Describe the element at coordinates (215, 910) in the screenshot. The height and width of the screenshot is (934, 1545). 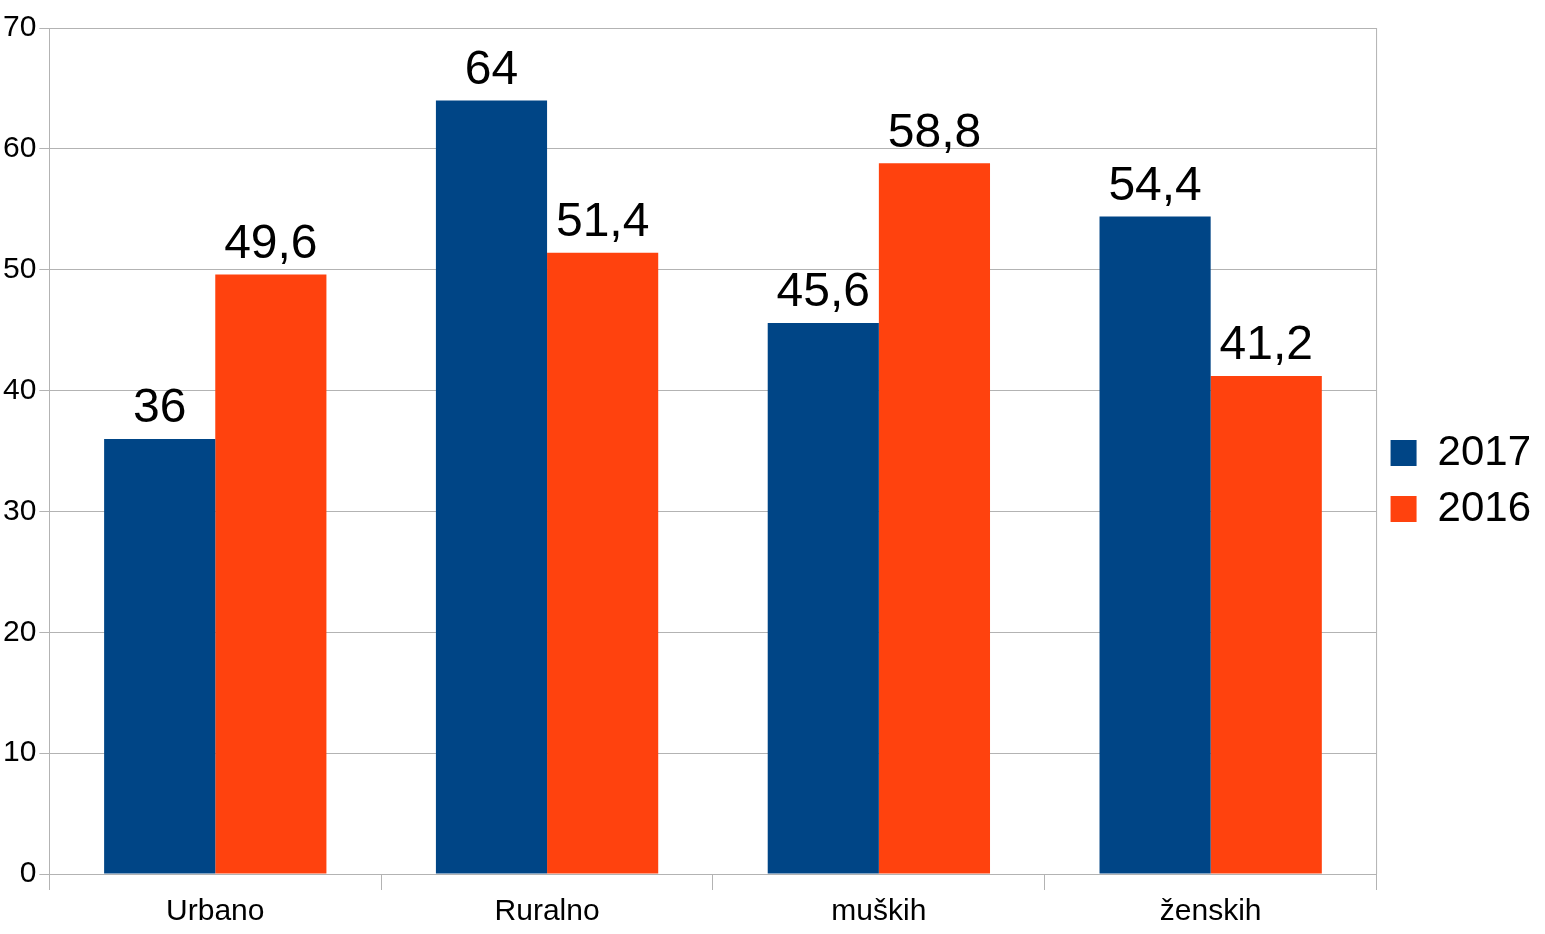
I see `x-tick-label: Urbano` at that location.